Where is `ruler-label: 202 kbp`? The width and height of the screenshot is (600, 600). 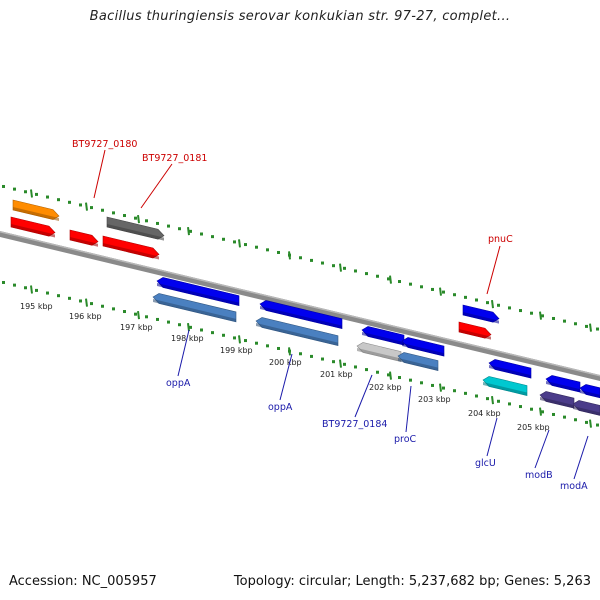
ruler-label: 202 kbp is located at coordinates (385, 387).